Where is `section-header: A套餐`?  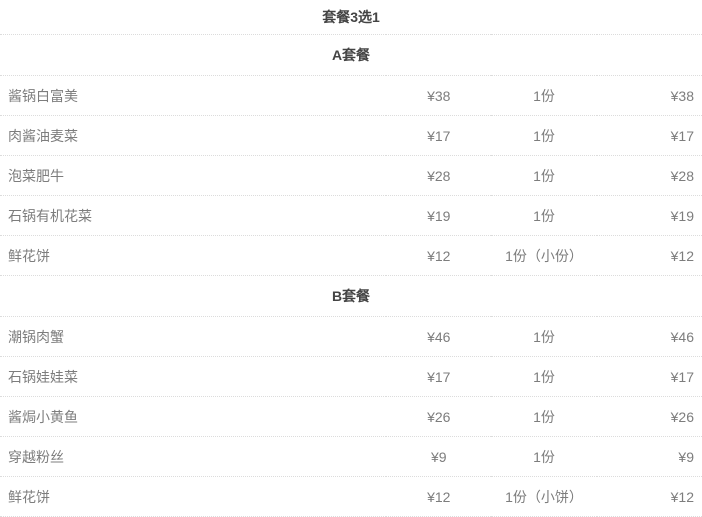
section-header: A套餐 is located at coordinates (351, 55).